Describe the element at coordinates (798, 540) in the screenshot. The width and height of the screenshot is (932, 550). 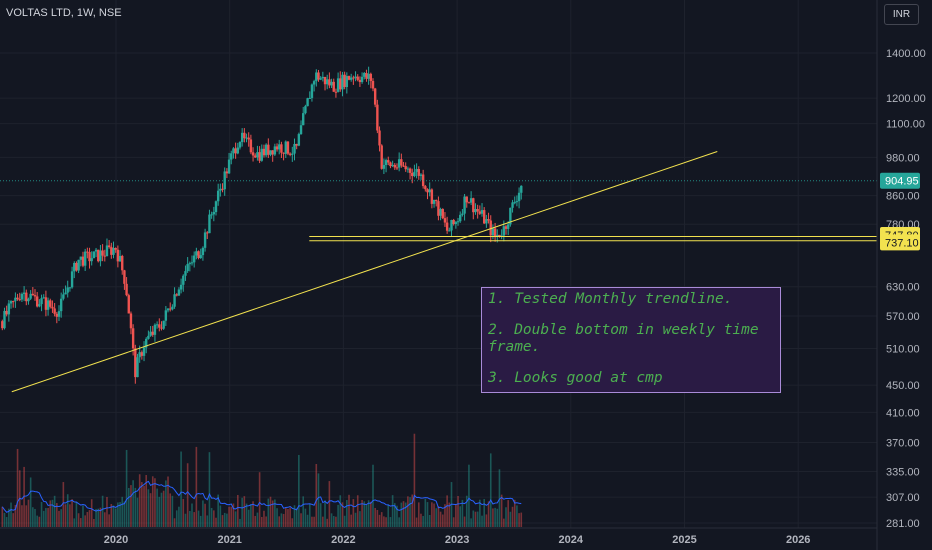
I see `x-tick-label: 2026` at that location.